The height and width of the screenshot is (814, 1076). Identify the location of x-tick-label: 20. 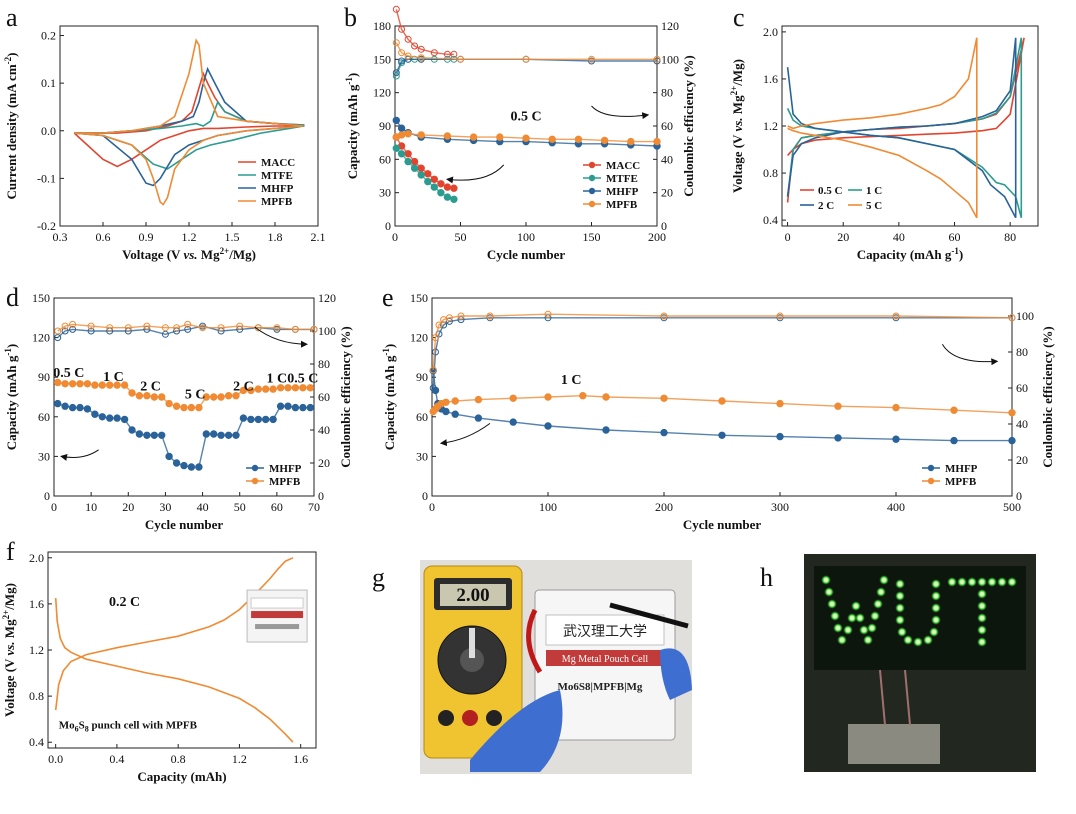
(843, 237).